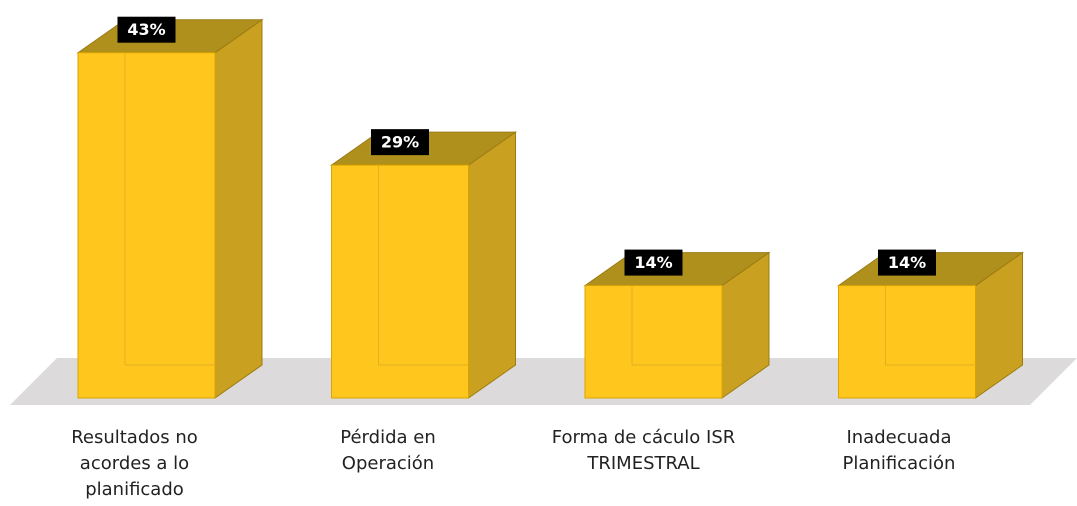  I want to click on floor, so click(543, 381).